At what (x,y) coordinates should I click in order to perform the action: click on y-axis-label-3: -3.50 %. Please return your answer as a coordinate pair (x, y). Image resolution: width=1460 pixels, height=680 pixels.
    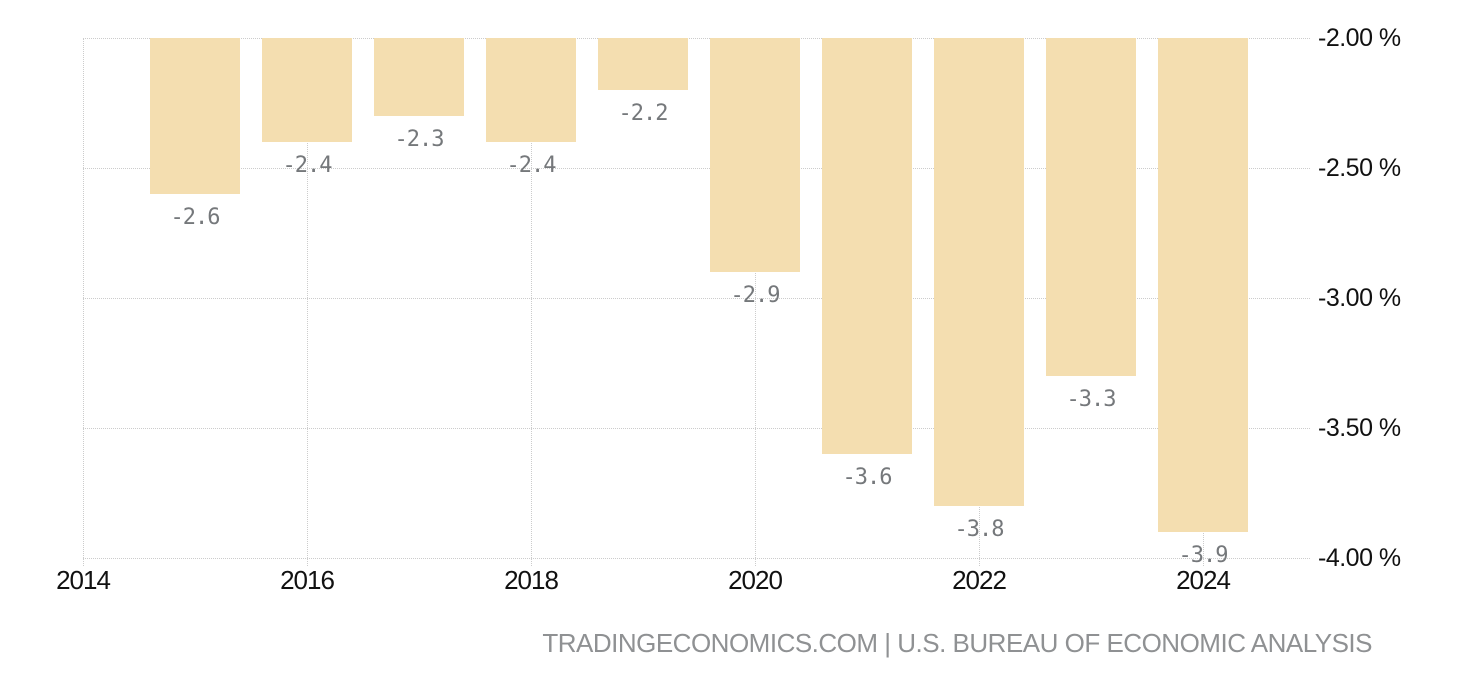
    Looking at the image, I should click on (1359, 428).